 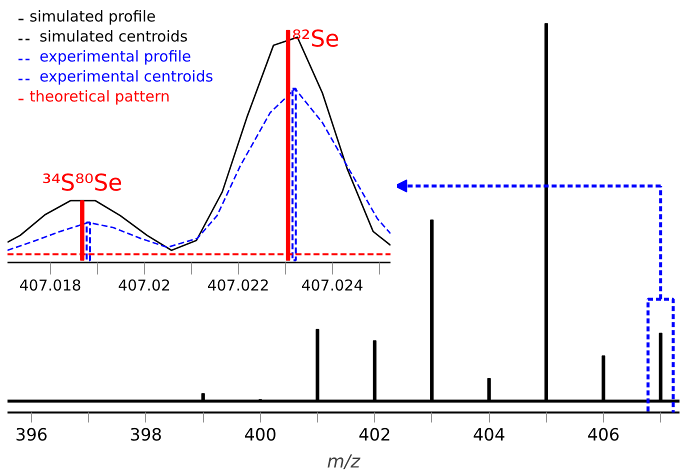 I want to click on annotation: ³⁴S⁸⁰Se, so click(x=82, y=183).